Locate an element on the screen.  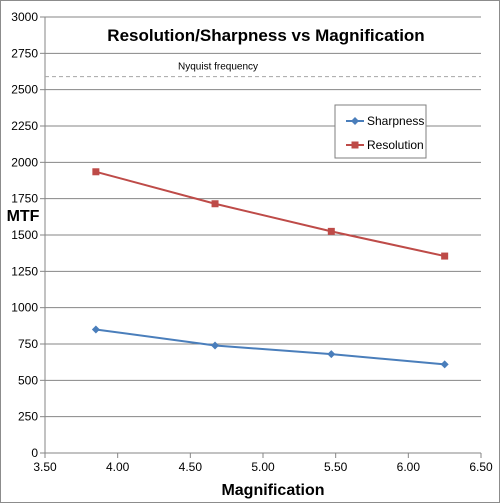
x-tick-label: 3.50 is located at coordinates (45, 467).